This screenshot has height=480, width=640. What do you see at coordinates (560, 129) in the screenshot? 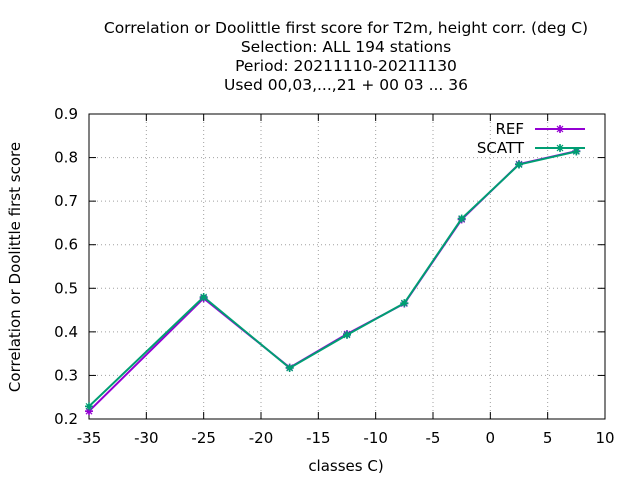
I see `legend-marker-ref` at bounding box center [560, 129].